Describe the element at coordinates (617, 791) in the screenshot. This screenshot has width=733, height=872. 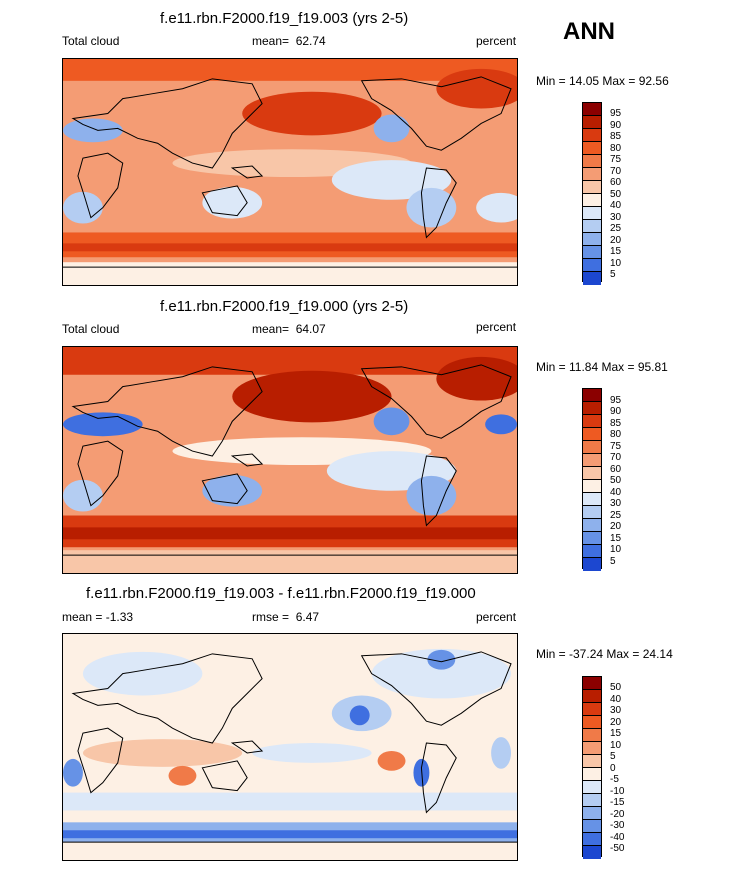
I see `panel3-colorbar-tick: -10` at that location.